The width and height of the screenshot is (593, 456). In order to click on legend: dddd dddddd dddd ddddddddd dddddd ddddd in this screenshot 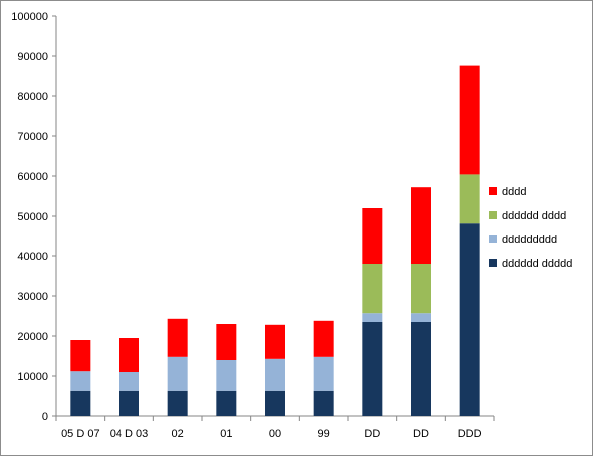, I will do `click(530, 228)`.